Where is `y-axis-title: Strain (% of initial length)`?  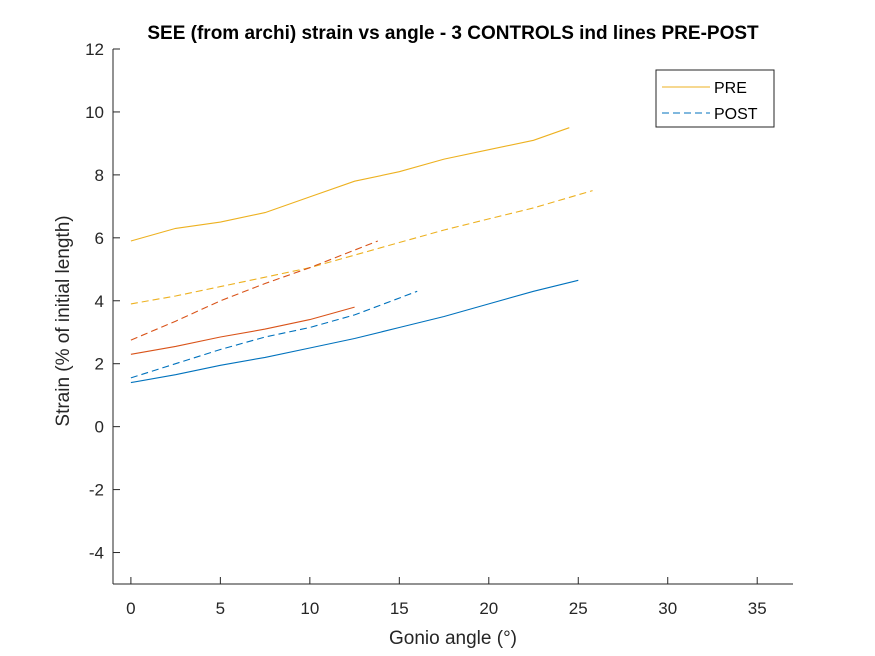
y-axis-title: Strain (% of initial length) is located at coordinates (63, 320).